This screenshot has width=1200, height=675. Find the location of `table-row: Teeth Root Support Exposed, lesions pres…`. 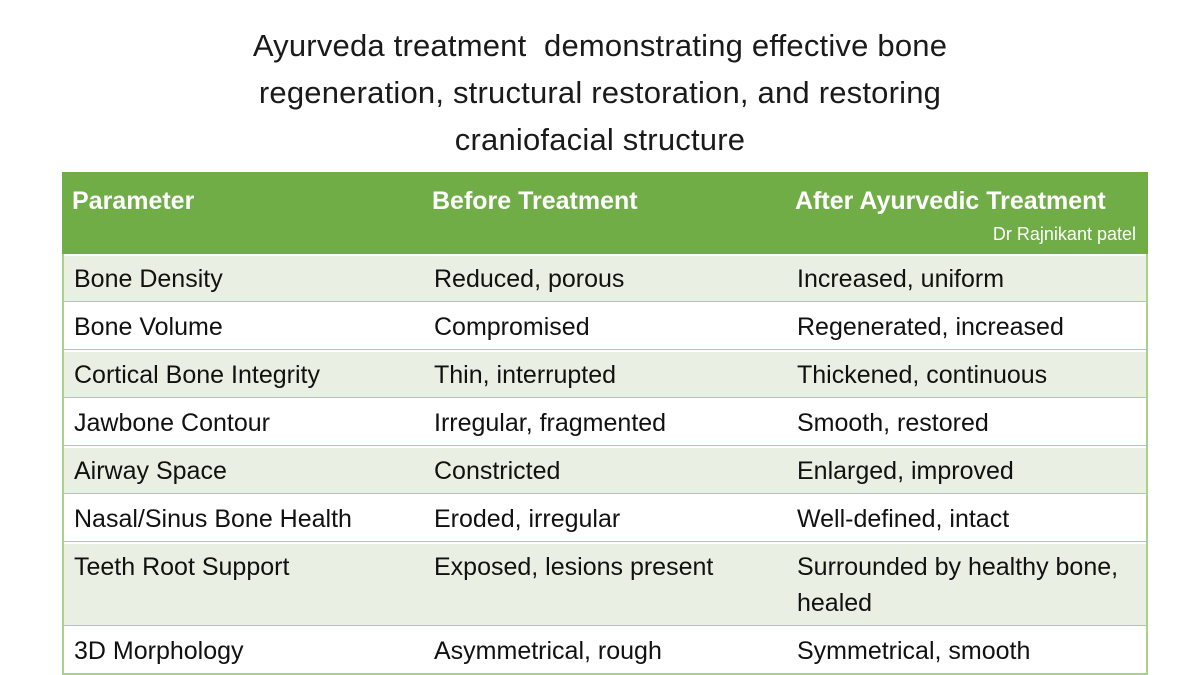

table-row: Teeth Root Support Exposed, lesions pres… is located at coordinates (605, 584).